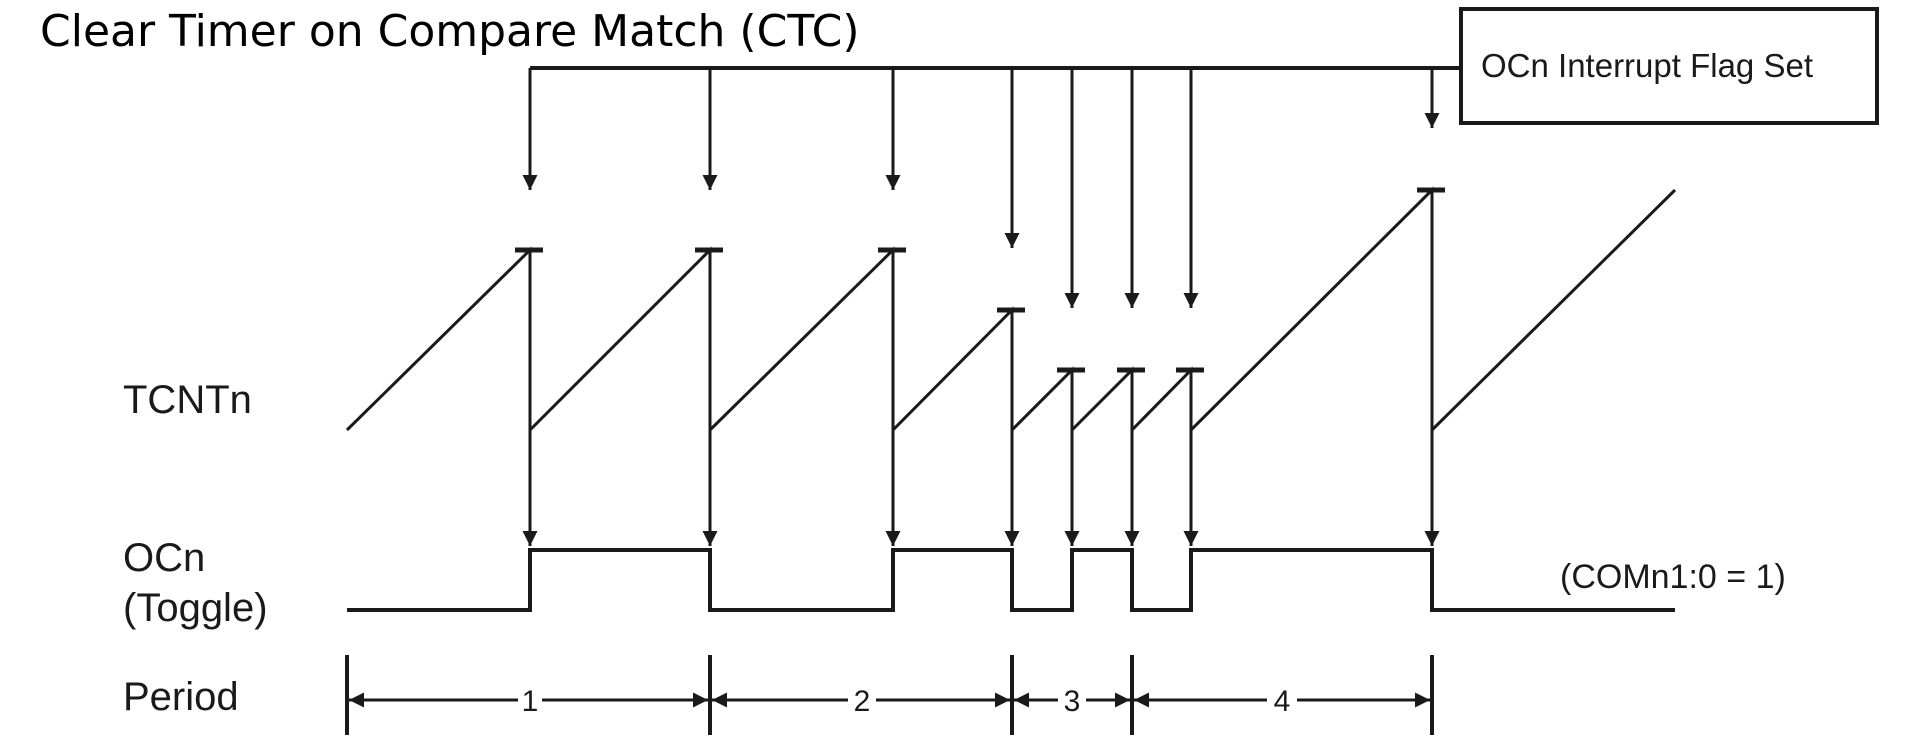 The height and width of the screenshot is (750, 1924). Describe the element at coordinates (1011, 580) in the screenshot. I see `ocn-toggle-waveform` at that location.